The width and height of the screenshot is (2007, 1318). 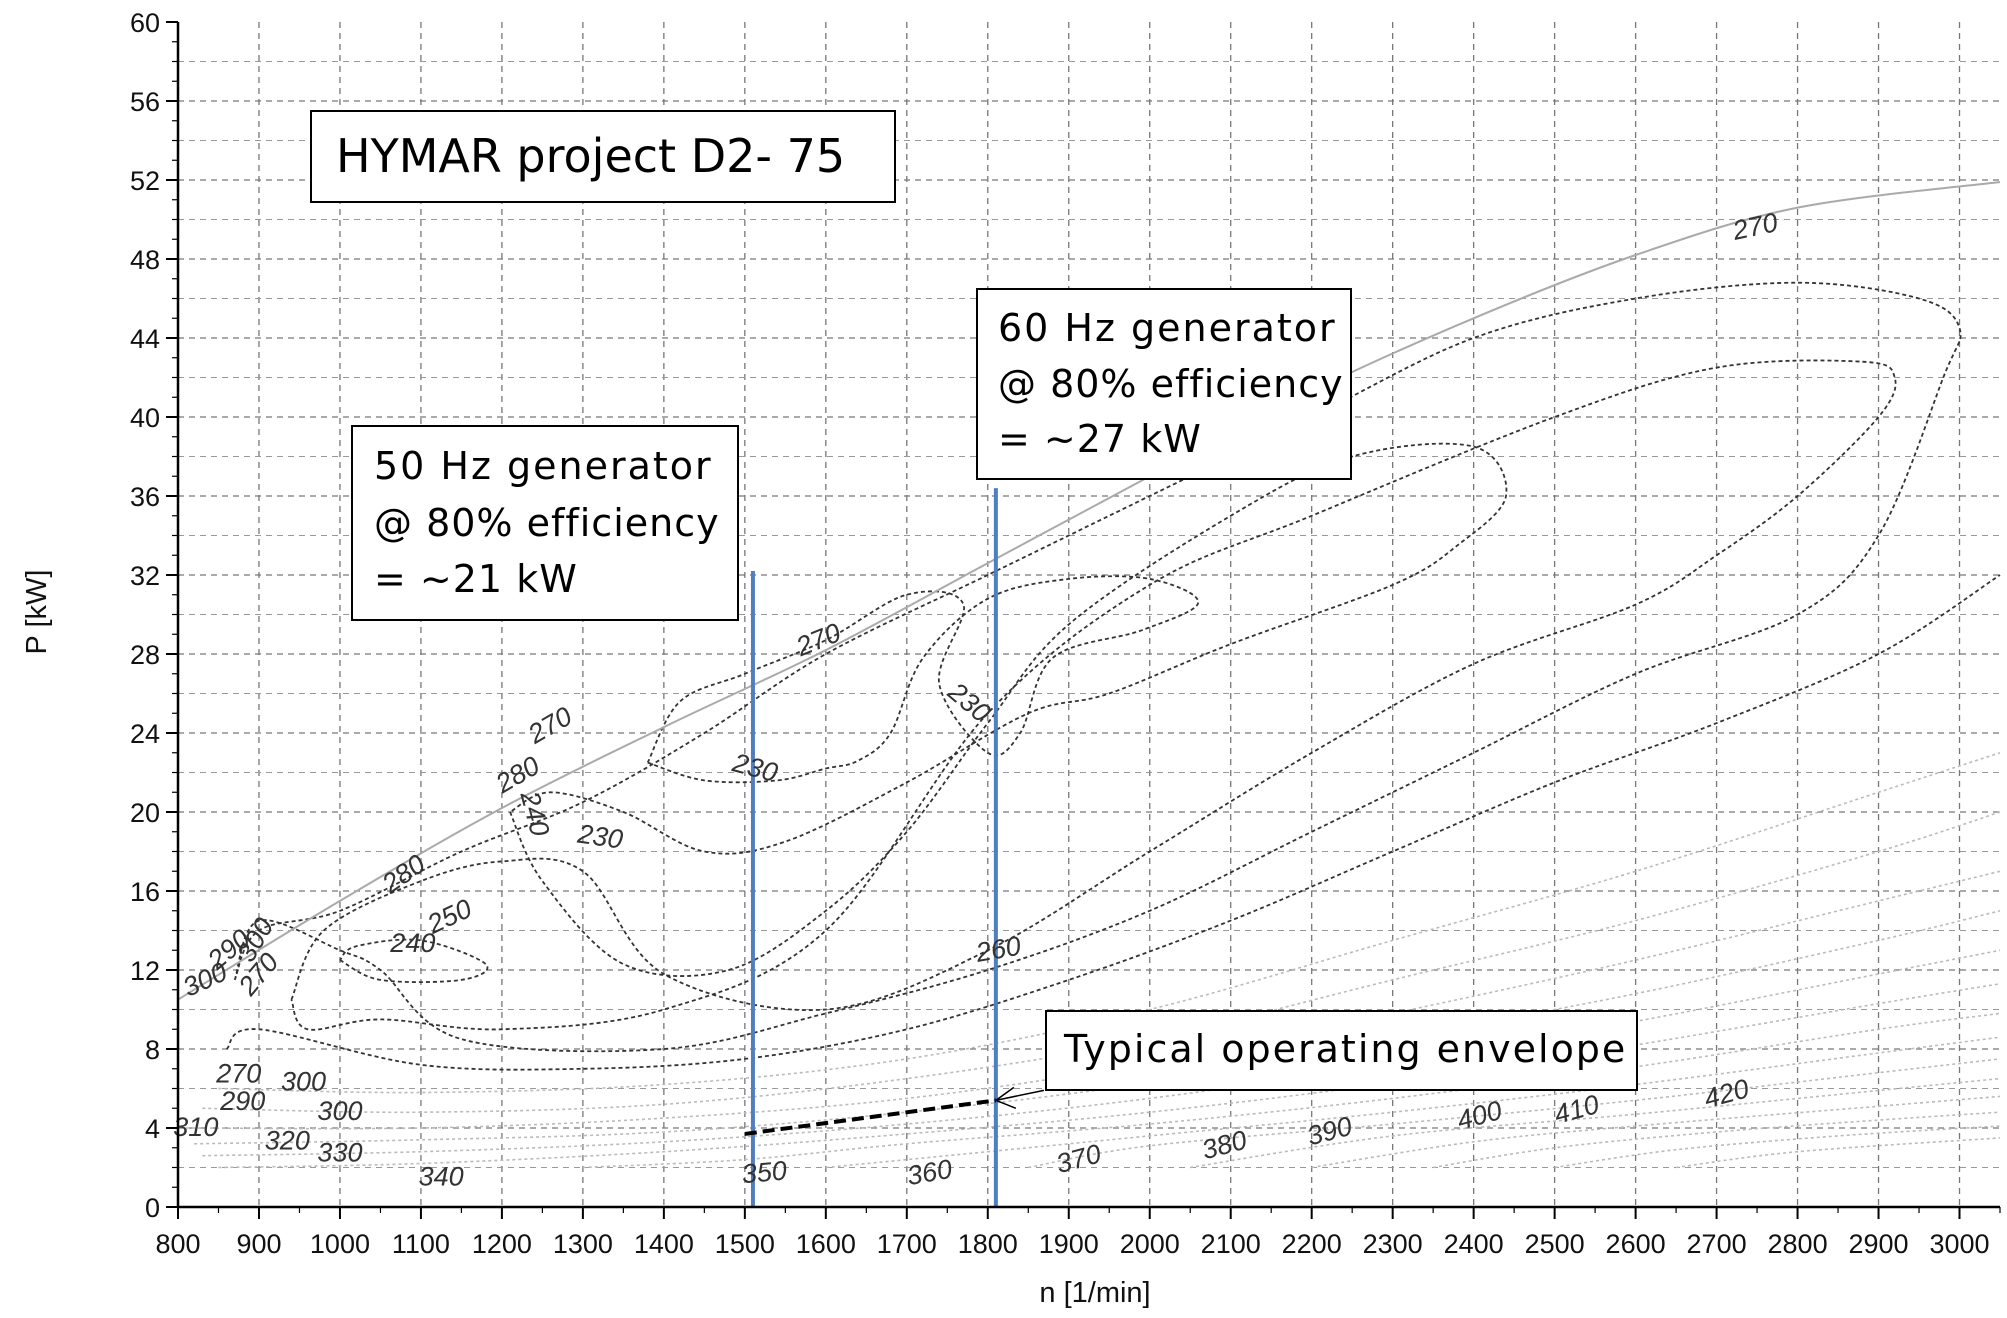 I want to click on x-tick-label: 1700, so click(x=907, y=1244).